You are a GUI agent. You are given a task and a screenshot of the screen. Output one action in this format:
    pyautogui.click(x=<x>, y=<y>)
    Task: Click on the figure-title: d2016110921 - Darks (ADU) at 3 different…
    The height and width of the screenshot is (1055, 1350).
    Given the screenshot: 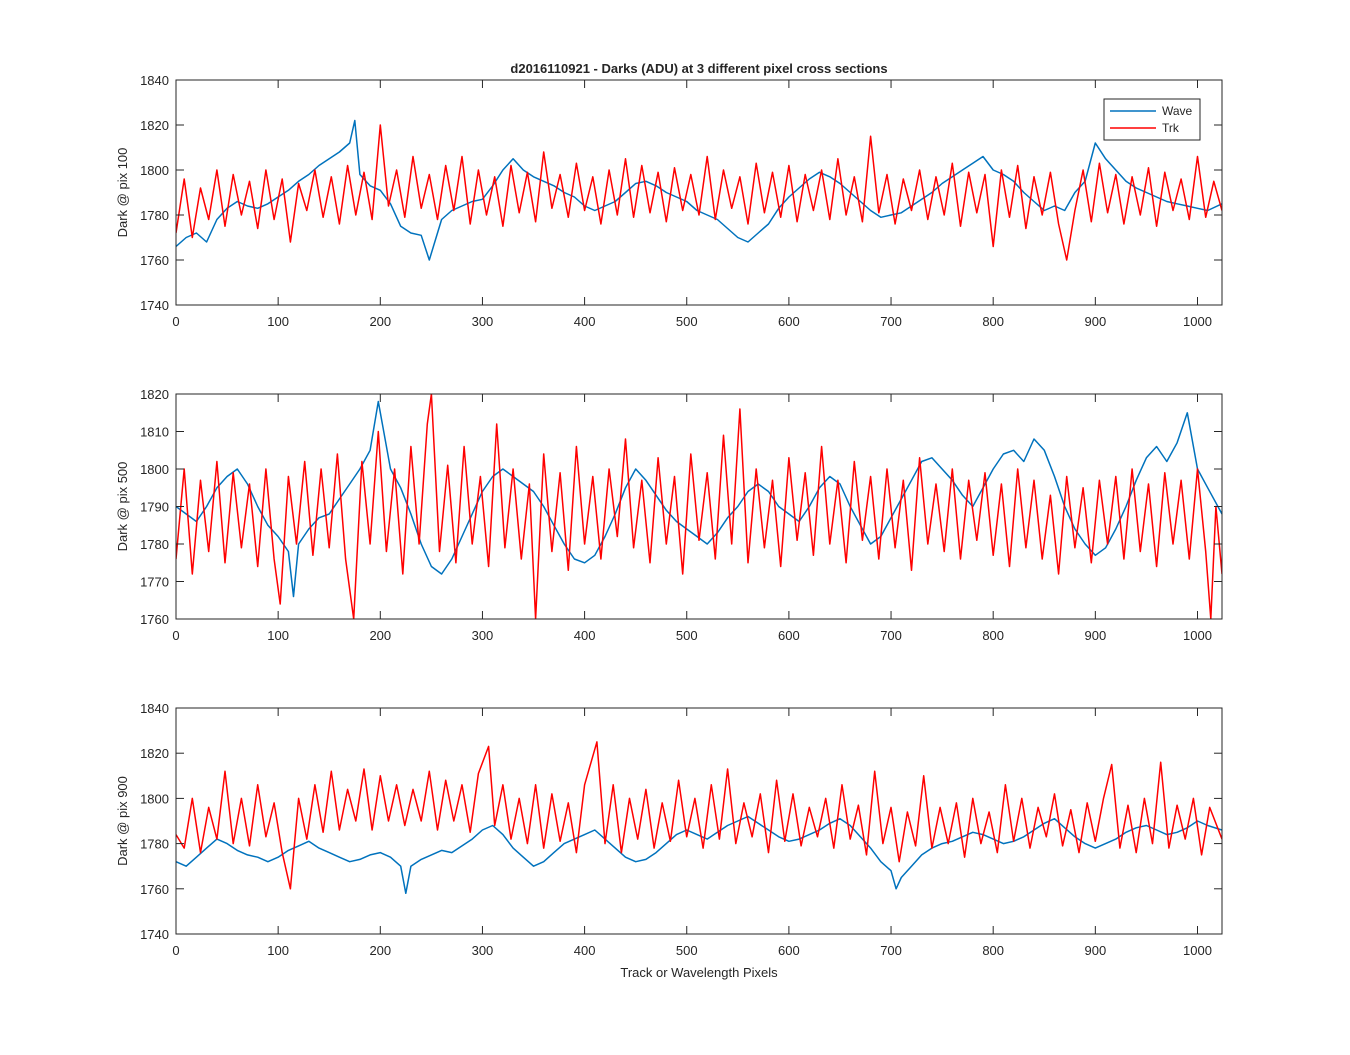 What is the action you would take?
    pyautogui.click(x=698, y=68)
    